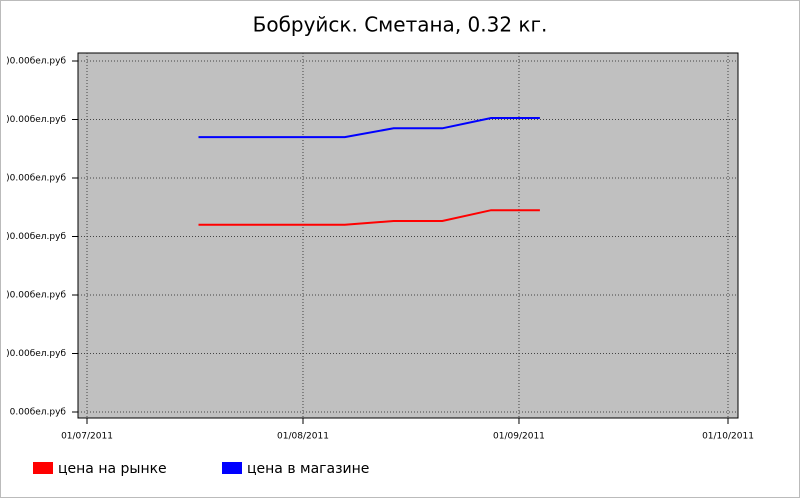 Image resolution: width=800 pixels, height=498 pixels. Describe the element at coordinates (400, 25) in the screenshot. I see `chart-title: Бобруйск. Сметана, 0.32 кг.` at that location.